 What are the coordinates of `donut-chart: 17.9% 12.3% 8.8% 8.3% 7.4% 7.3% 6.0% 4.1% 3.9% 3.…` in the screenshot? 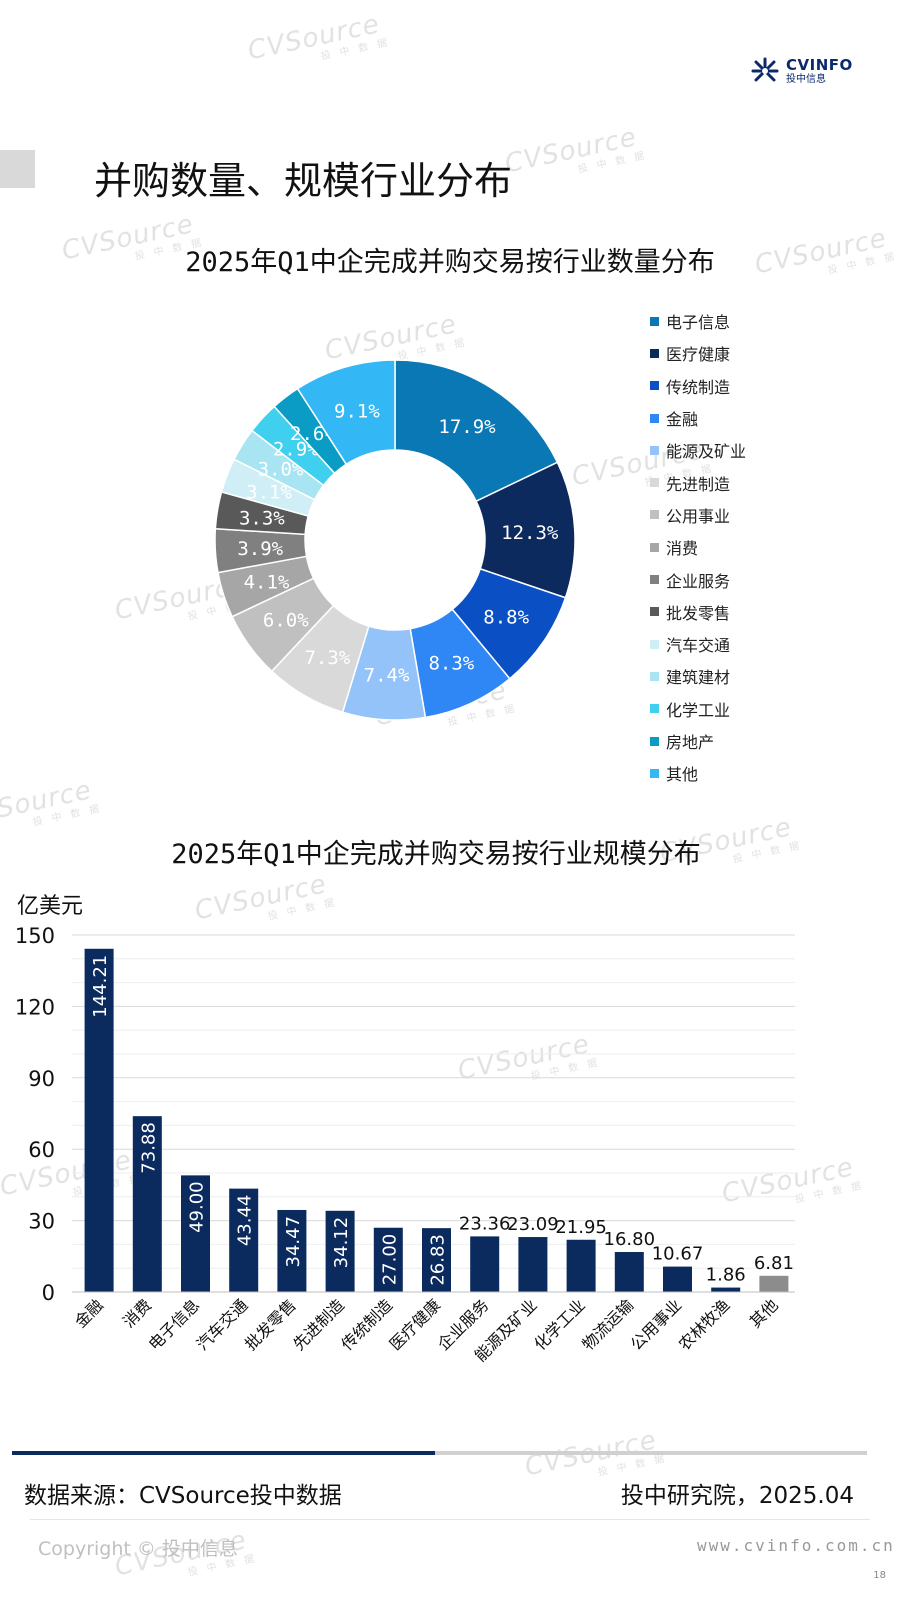 It's located at (395, 540).